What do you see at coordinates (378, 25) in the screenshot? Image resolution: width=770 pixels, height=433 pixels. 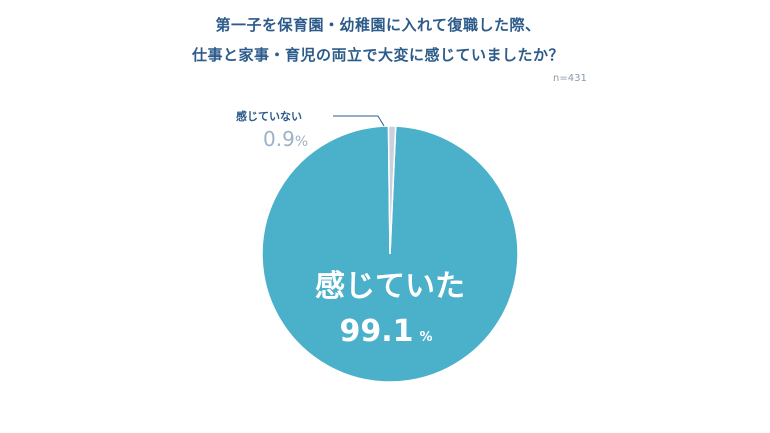 I see `chart-title-line-1: 第一子を保育園・幼稚園に入れて復職した際、` at bounding box center [378, 25].